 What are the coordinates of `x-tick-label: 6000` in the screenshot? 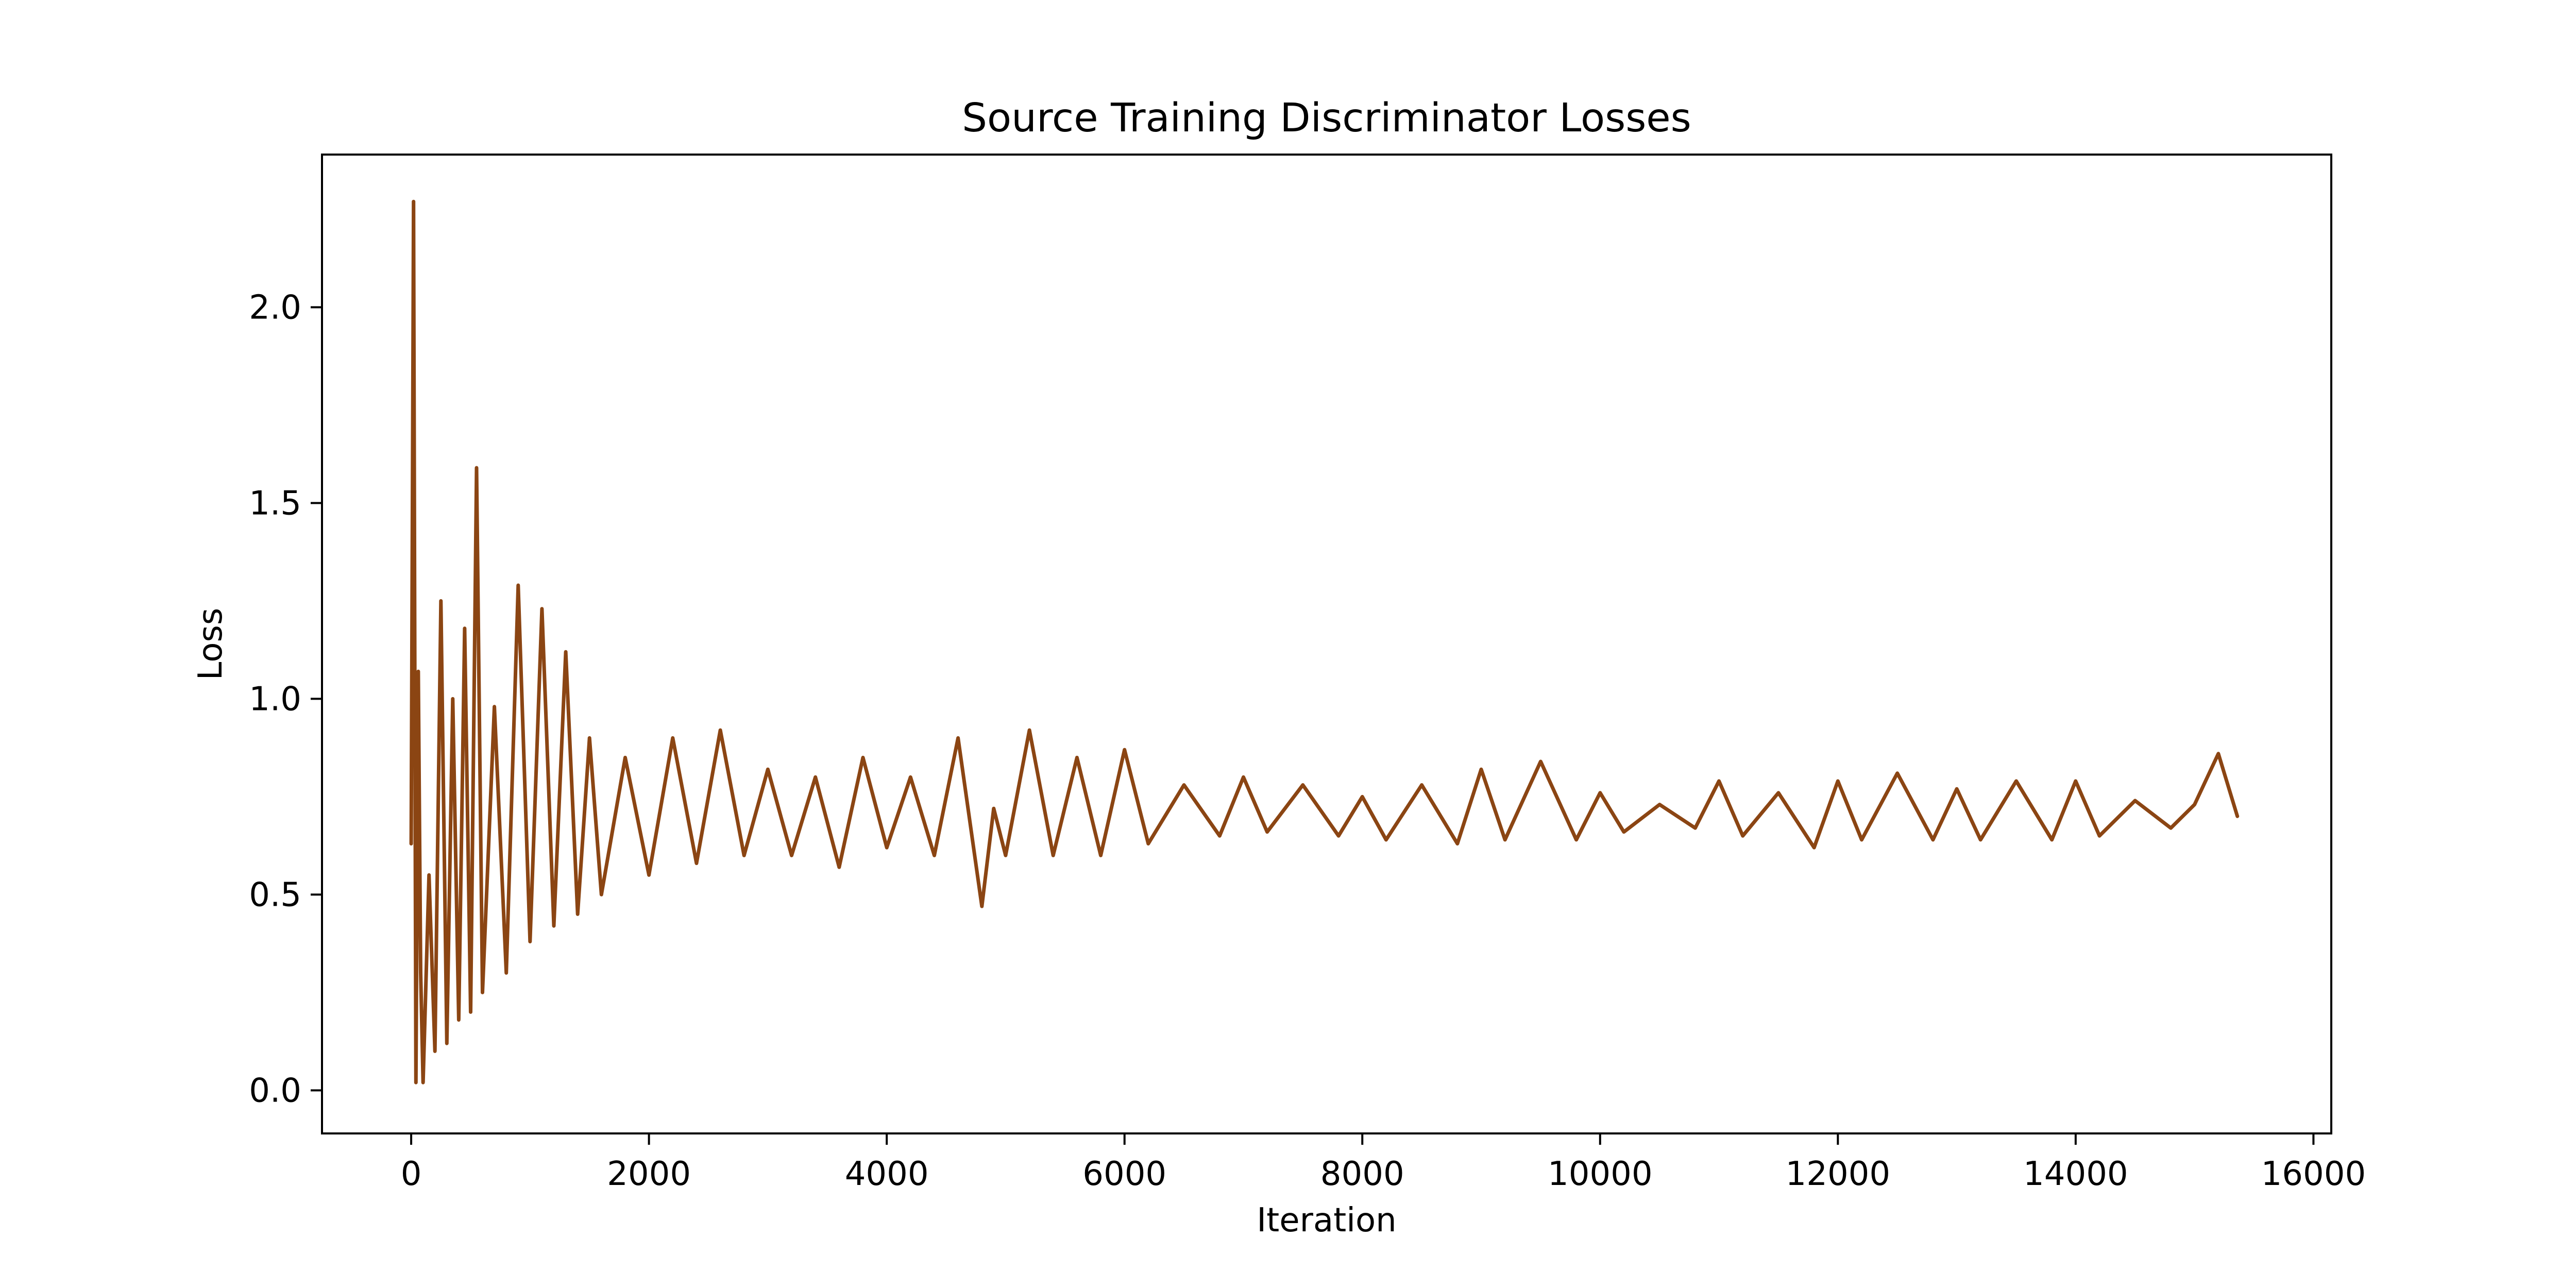 It's located at (1124, 1174).